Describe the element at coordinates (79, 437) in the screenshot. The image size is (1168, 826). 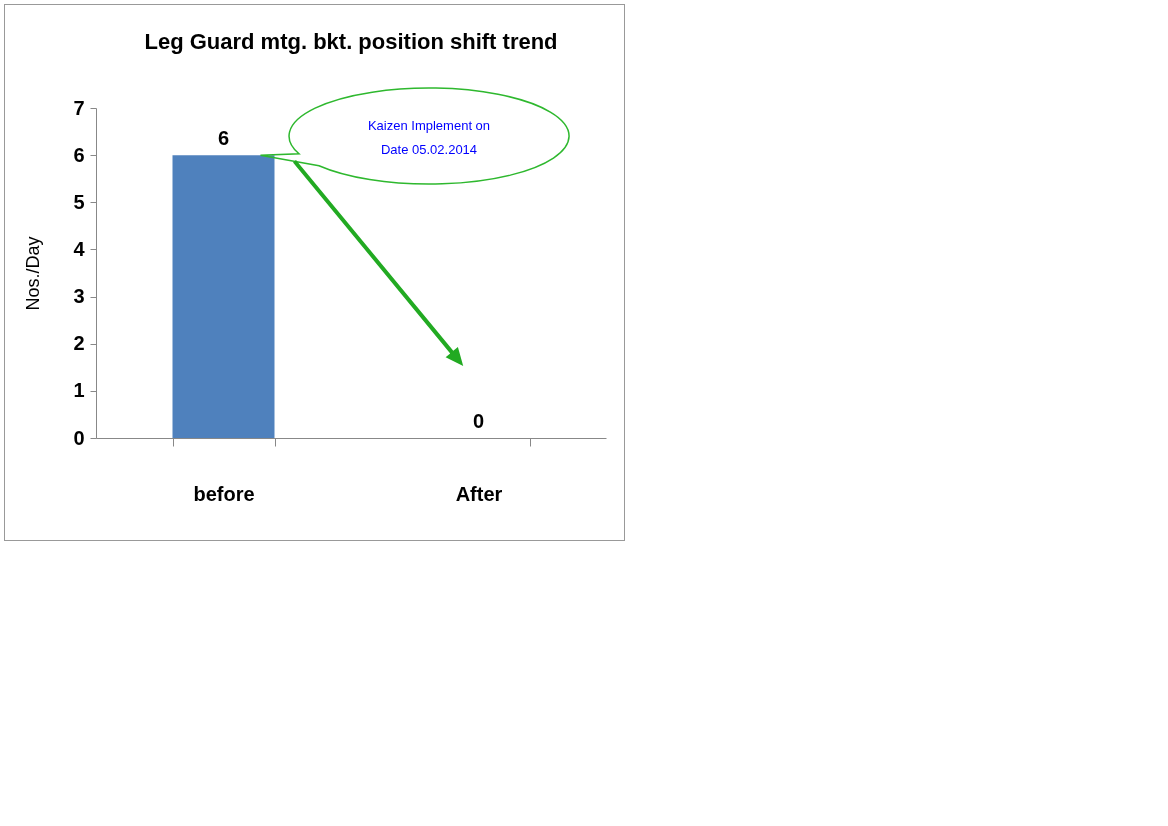
I see `y-tick-label: 0` at that location.